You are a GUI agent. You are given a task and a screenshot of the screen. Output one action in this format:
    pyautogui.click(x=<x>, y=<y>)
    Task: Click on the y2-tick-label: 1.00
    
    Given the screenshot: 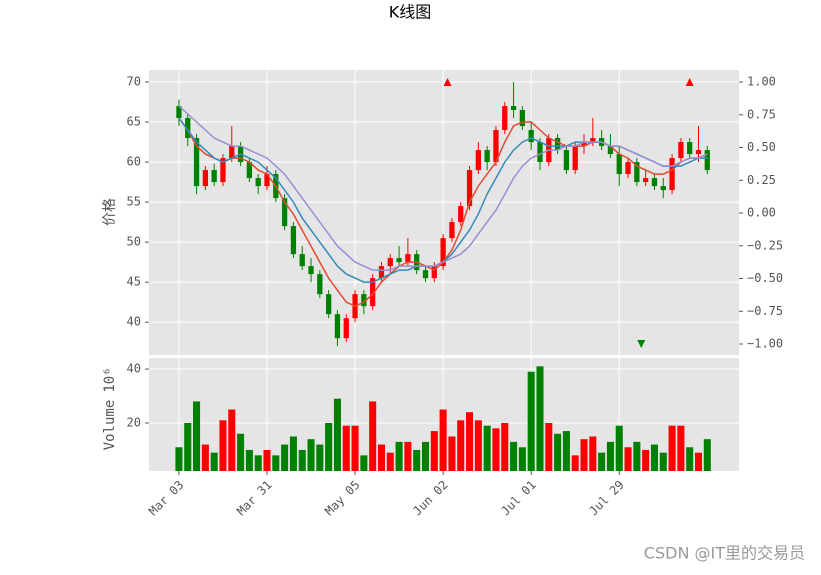 What is the action you would take?
    pyautogui.click(x=761, y=82)
    